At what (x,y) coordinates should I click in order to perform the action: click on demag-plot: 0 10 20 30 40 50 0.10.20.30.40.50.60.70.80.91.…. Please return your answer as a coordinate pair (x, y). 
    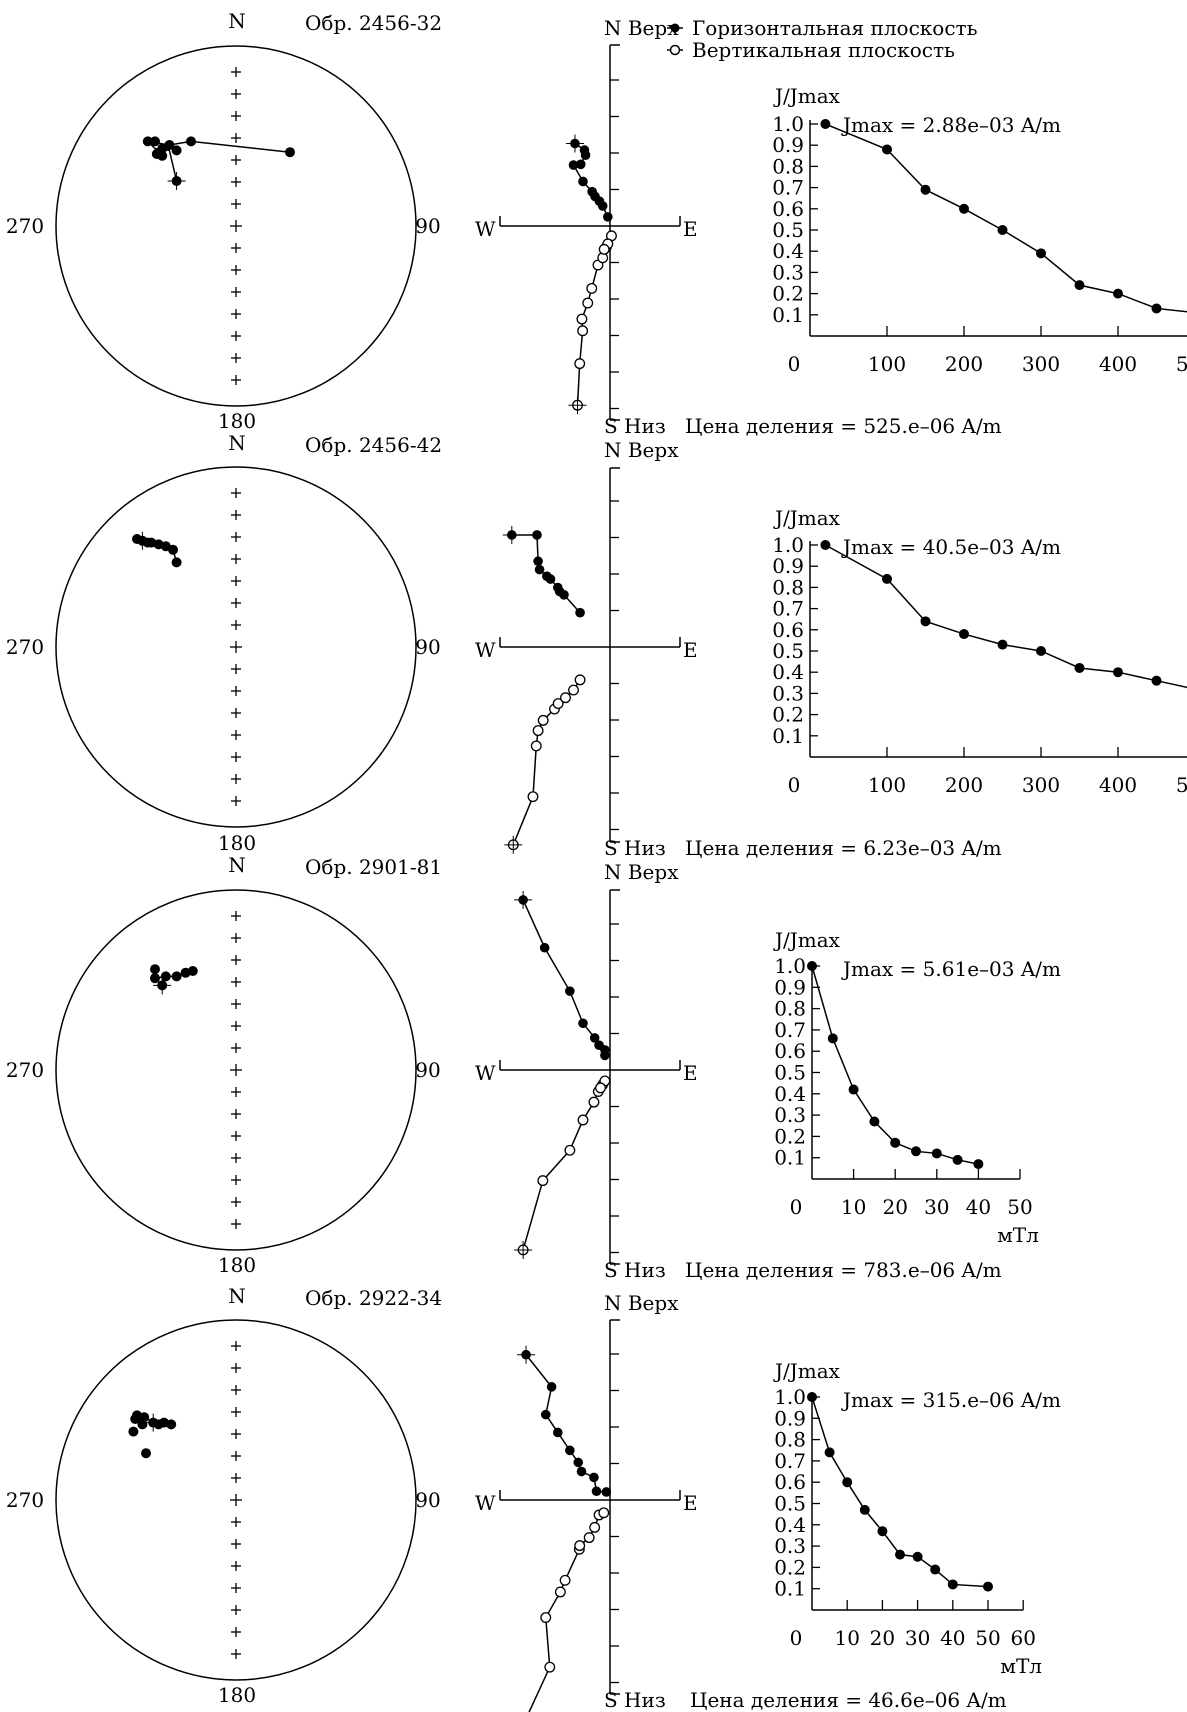
    Looking at the image, I should click on (906, 1100).